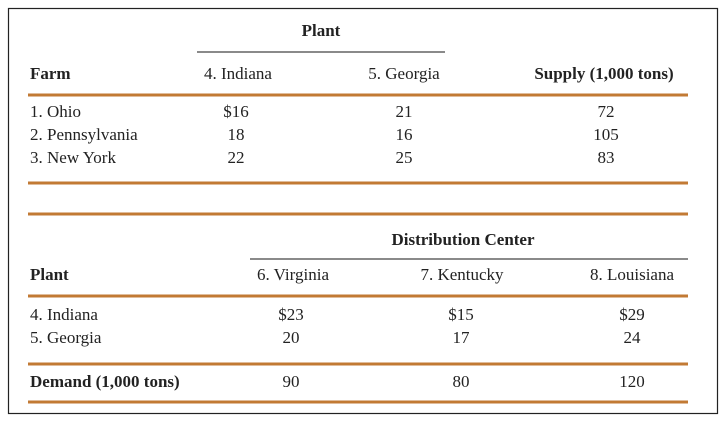 This screenshot has width=726, height=424. What do you see at coordinates (606, 134) in the screenshot?
I see `cell: 105` at bounding box center [606, 134].